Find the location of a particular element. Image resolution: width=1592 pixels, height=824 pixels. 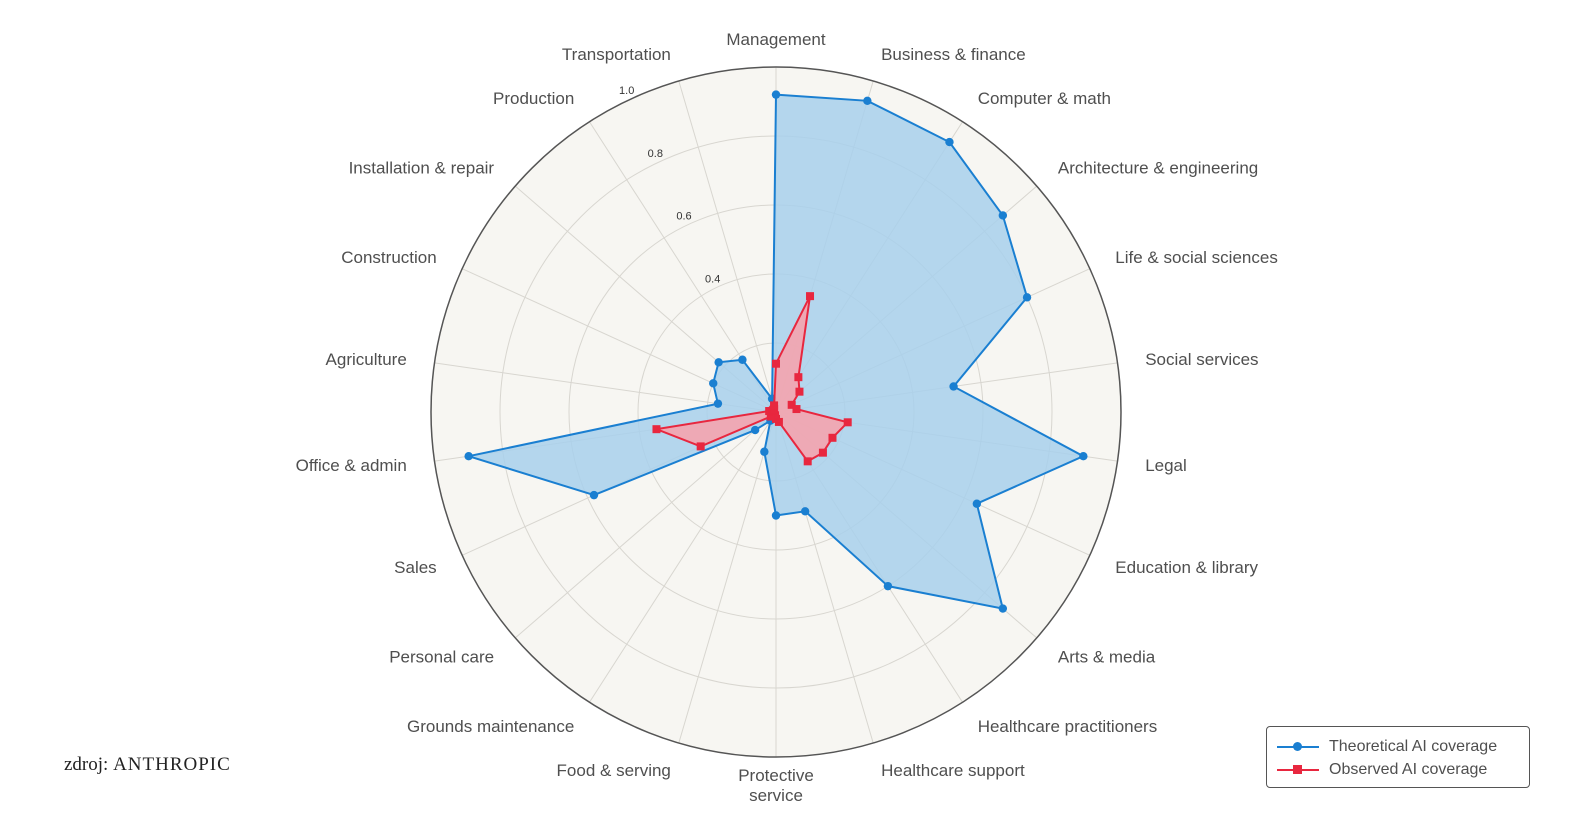

category-label: Healthcare support is located at coordinates (953, 769).